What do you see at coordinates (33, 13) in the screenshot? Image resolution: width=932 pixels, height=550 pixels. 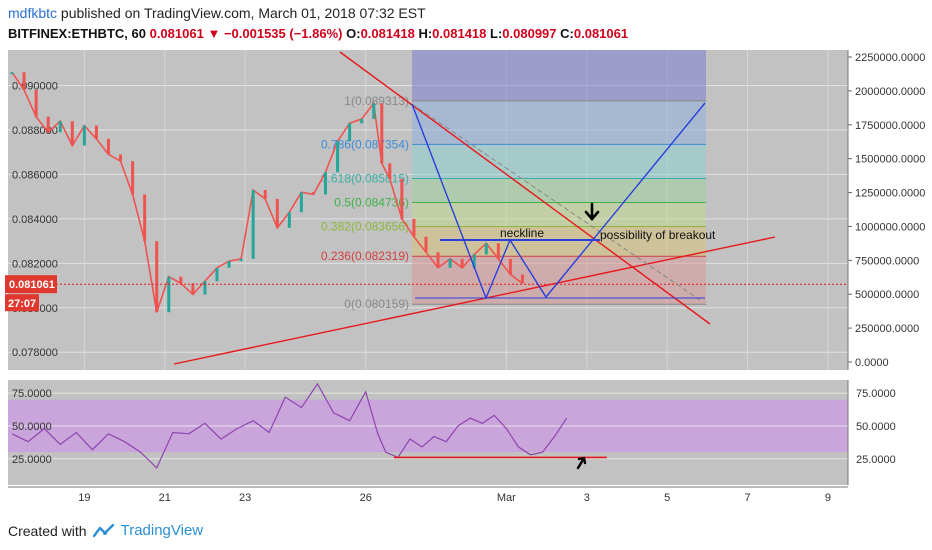 I see `author-link: mdfkbtc` at bounding box center [33, 13].